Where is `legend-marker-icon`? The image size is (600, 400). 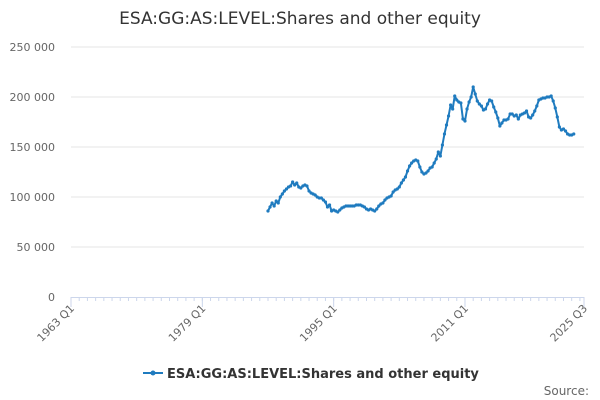
legend-marker-icon is located at coordinates (153, 373).